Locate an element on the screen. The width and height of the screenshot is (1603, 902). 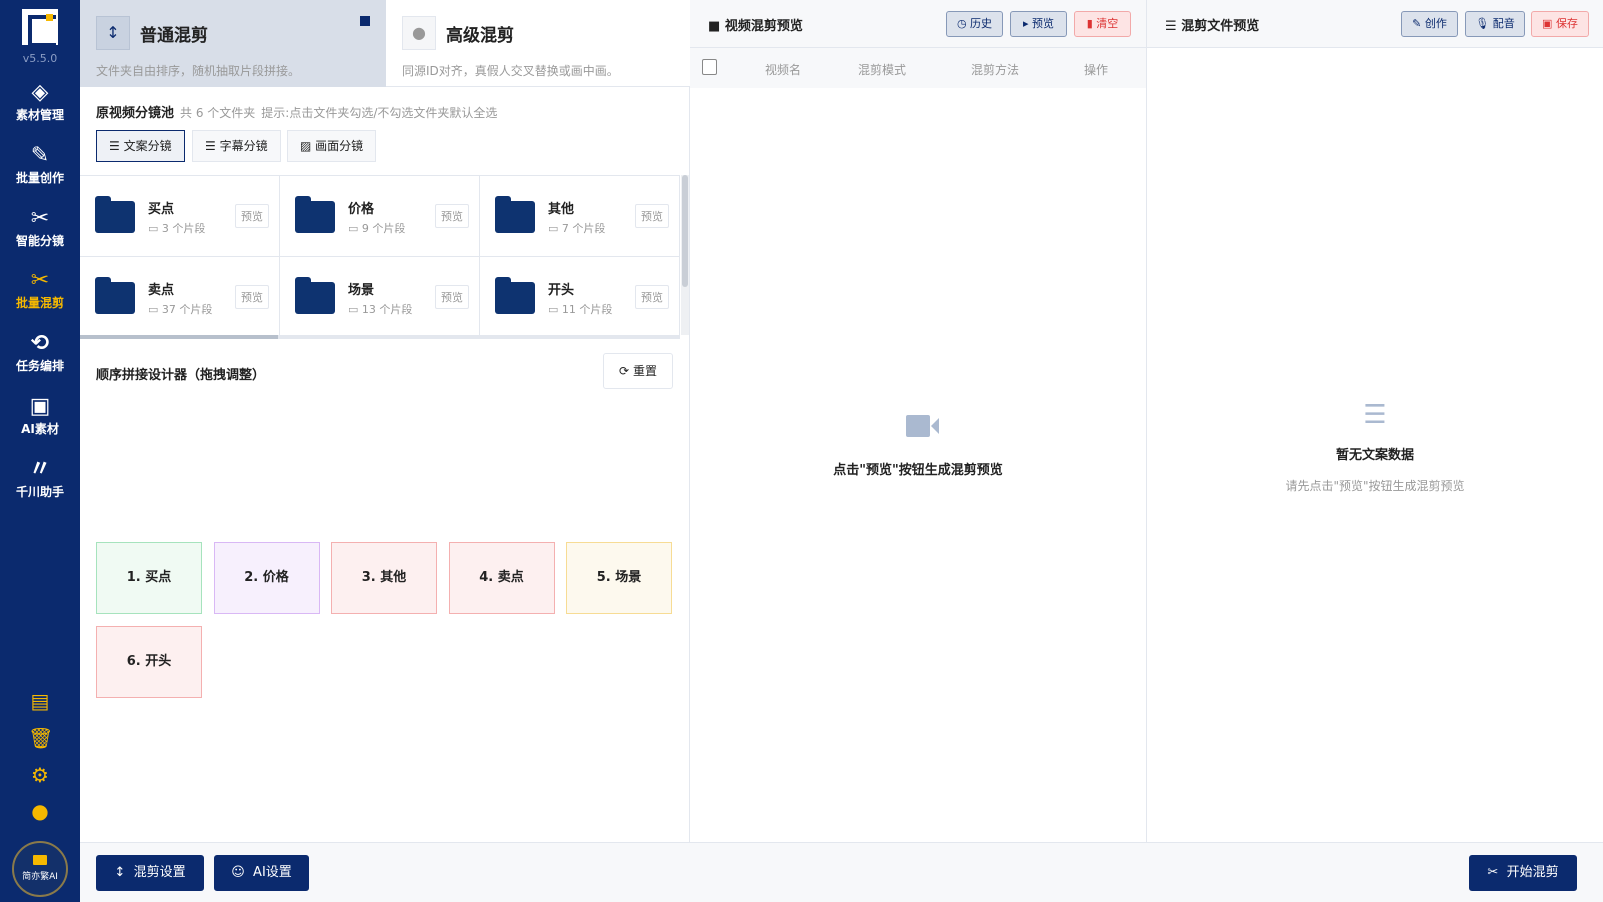
panel-title: ☰ 混剪文件预览 is located at coordinates (1212, 26).